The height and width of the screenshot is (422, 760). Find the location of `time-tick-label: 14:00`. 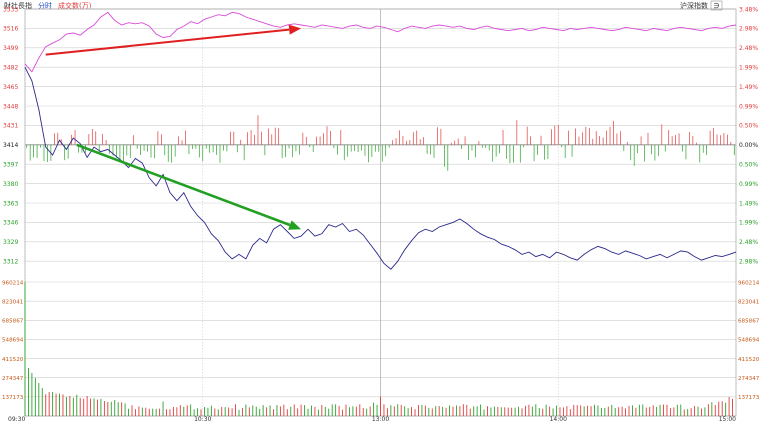

time-tick-label: 14:00 is located at coordinates (558, 419).